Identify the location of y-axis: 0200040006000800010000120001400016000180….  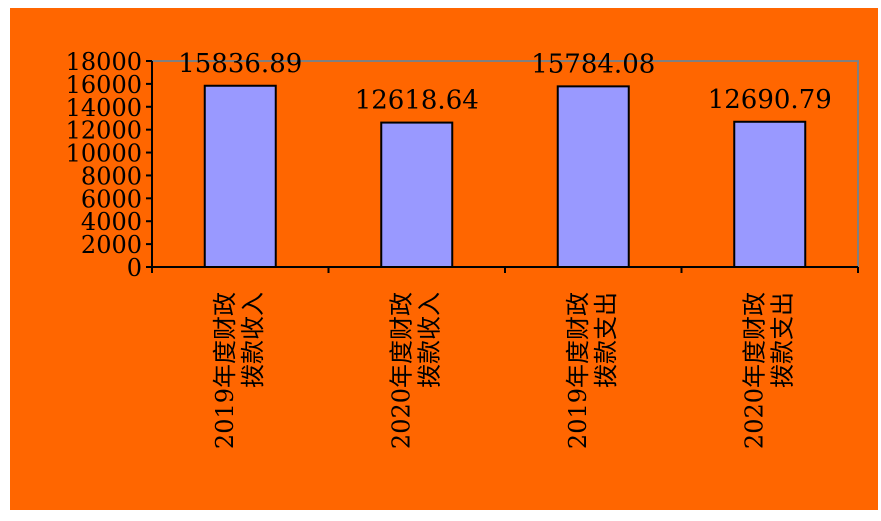
(109, 165).